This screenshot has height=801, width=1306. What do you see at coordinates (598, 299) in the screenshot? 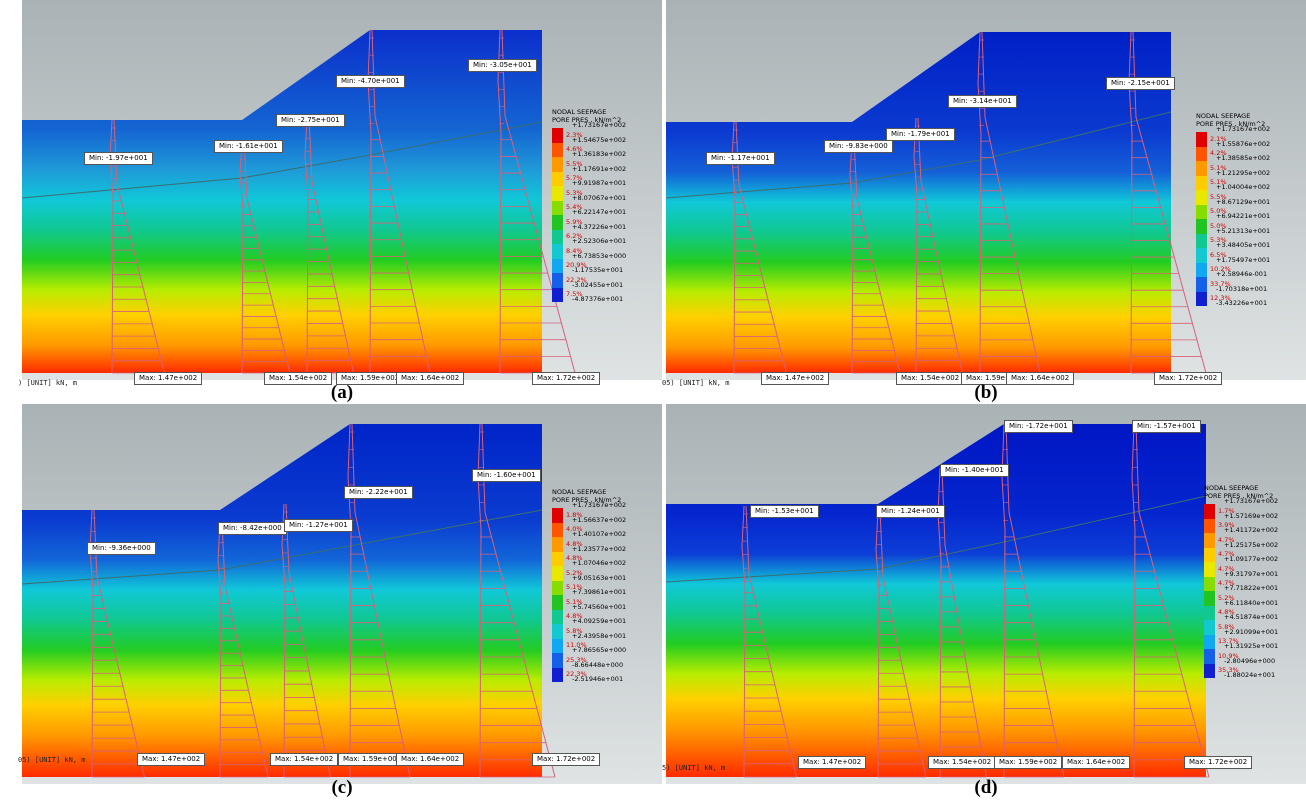
I see `legend-value: -4.87376e+001` at bounding box center [598, 299].